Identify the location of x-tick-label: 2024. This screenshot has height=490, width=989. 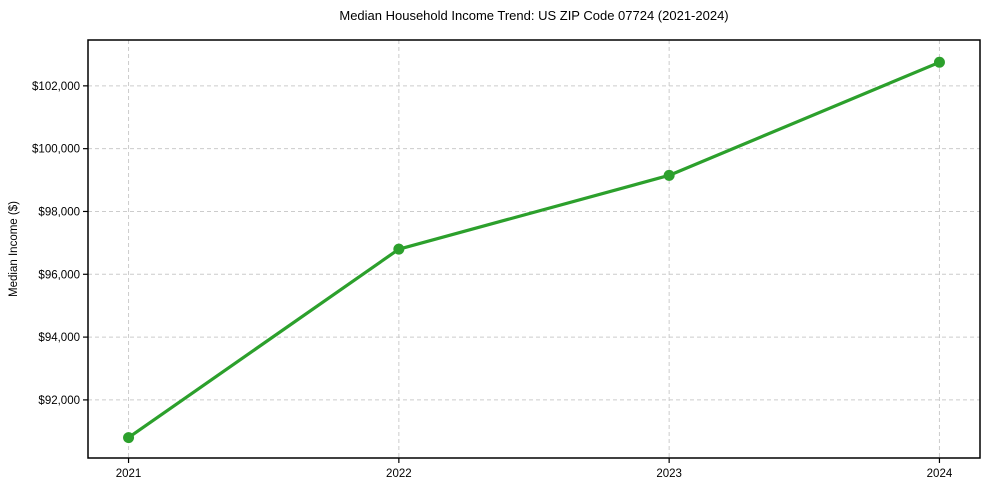
(940, 474).